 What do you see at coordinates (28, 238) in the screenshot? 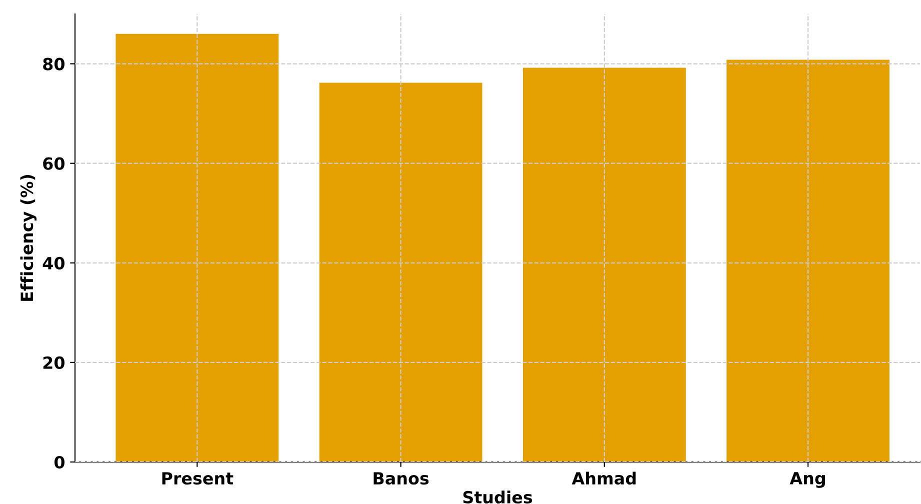
I see `y-axis-title: Efficiency (%)` at bounding box center [28, 238].